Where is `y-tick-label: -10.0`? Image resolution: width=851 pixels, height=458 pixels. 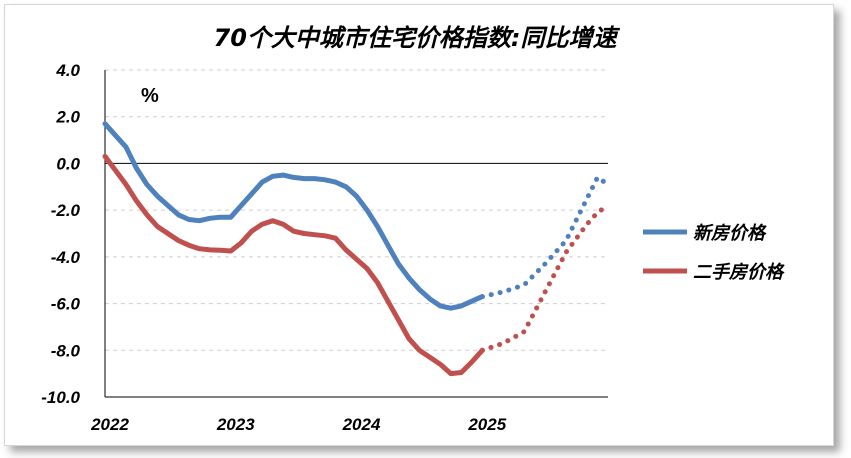 y-tick-label: -10.0 is located at coordinates (60, 397).